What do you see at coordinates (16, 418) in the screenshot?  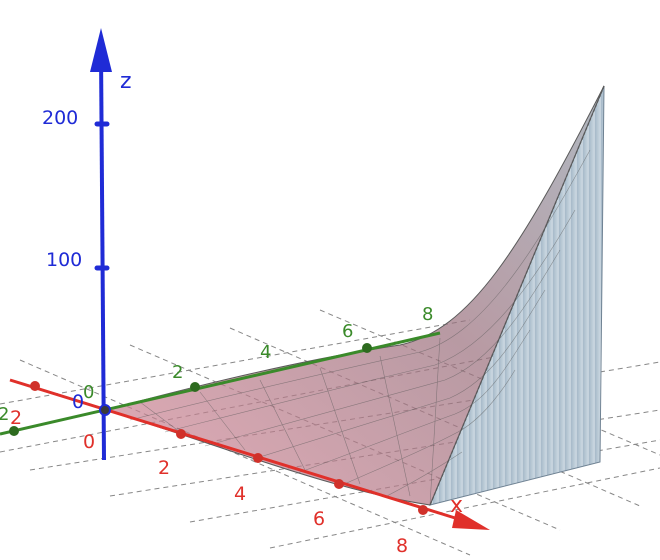 I see `x-tick-neg: 2` at bounding box center [16, 418].